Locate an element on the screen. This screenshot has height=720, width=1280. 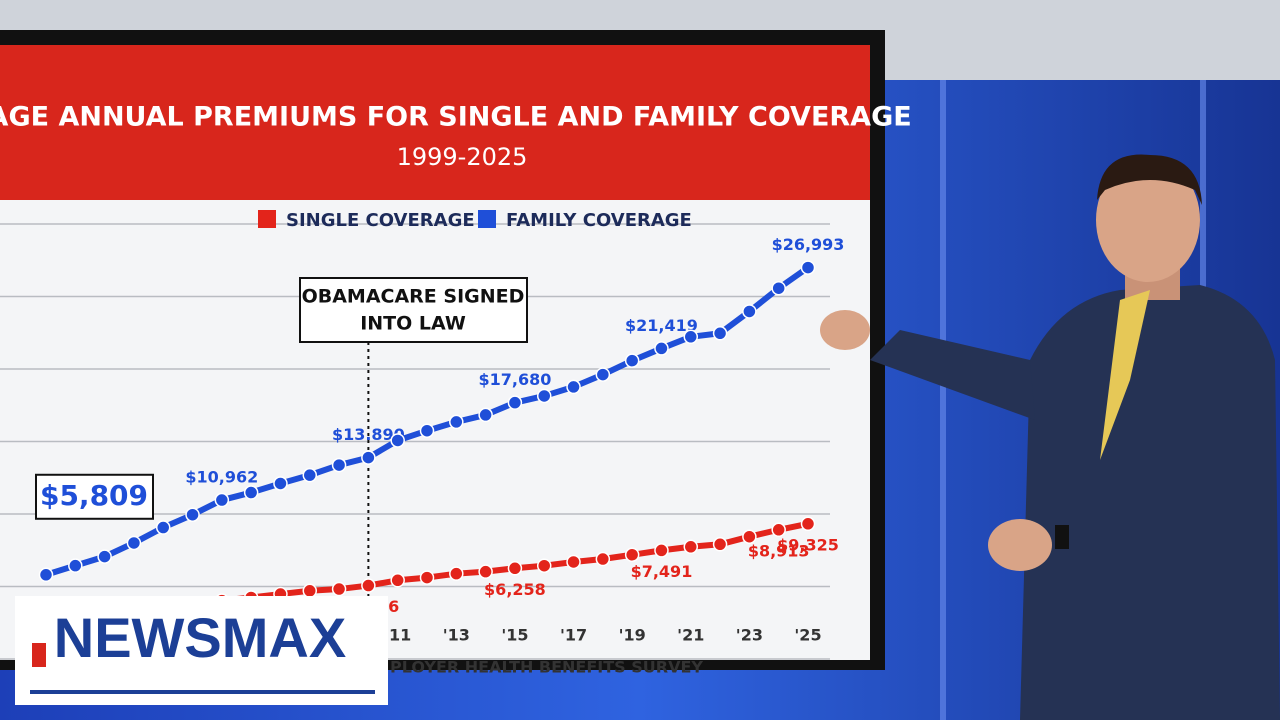
annotation-text: INTO LAW is located at coordinates (413, 324).